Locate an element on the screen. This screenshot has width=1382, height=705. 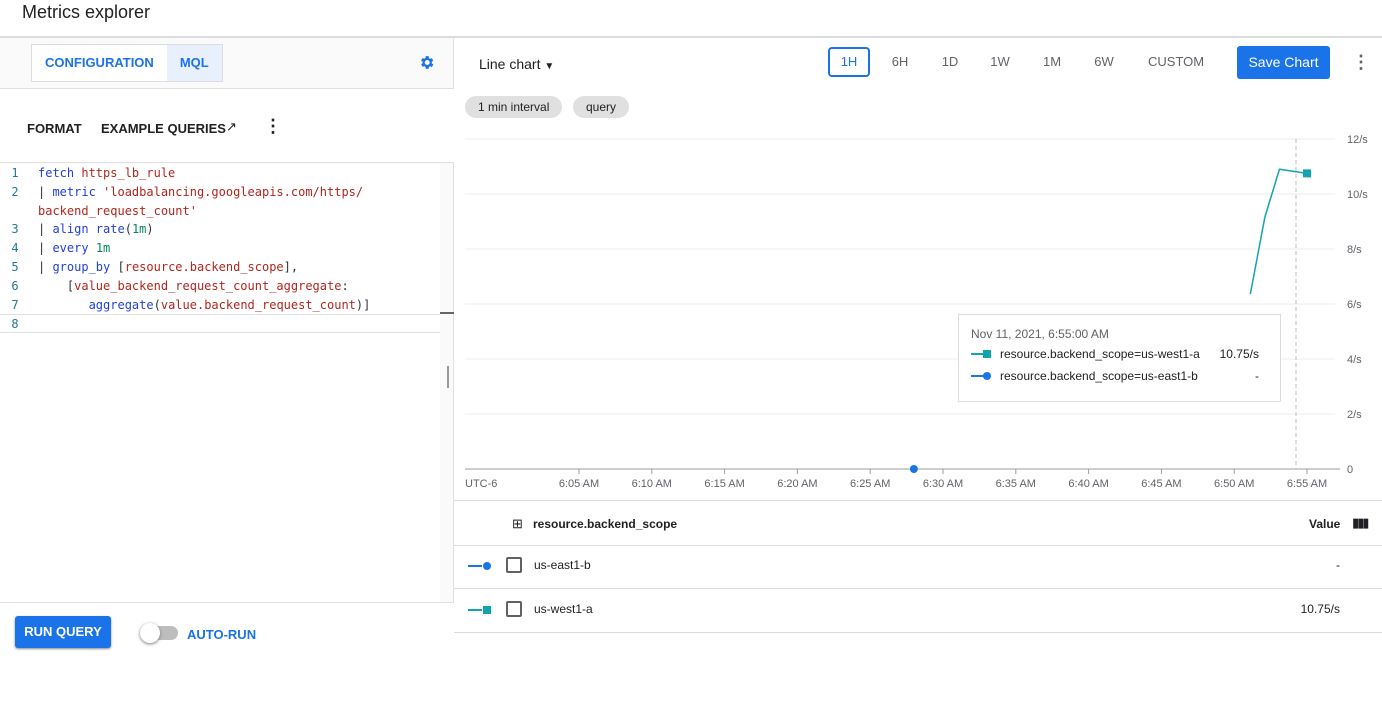
y-tick-label: 6/s is located at coordinates (1354, 305).